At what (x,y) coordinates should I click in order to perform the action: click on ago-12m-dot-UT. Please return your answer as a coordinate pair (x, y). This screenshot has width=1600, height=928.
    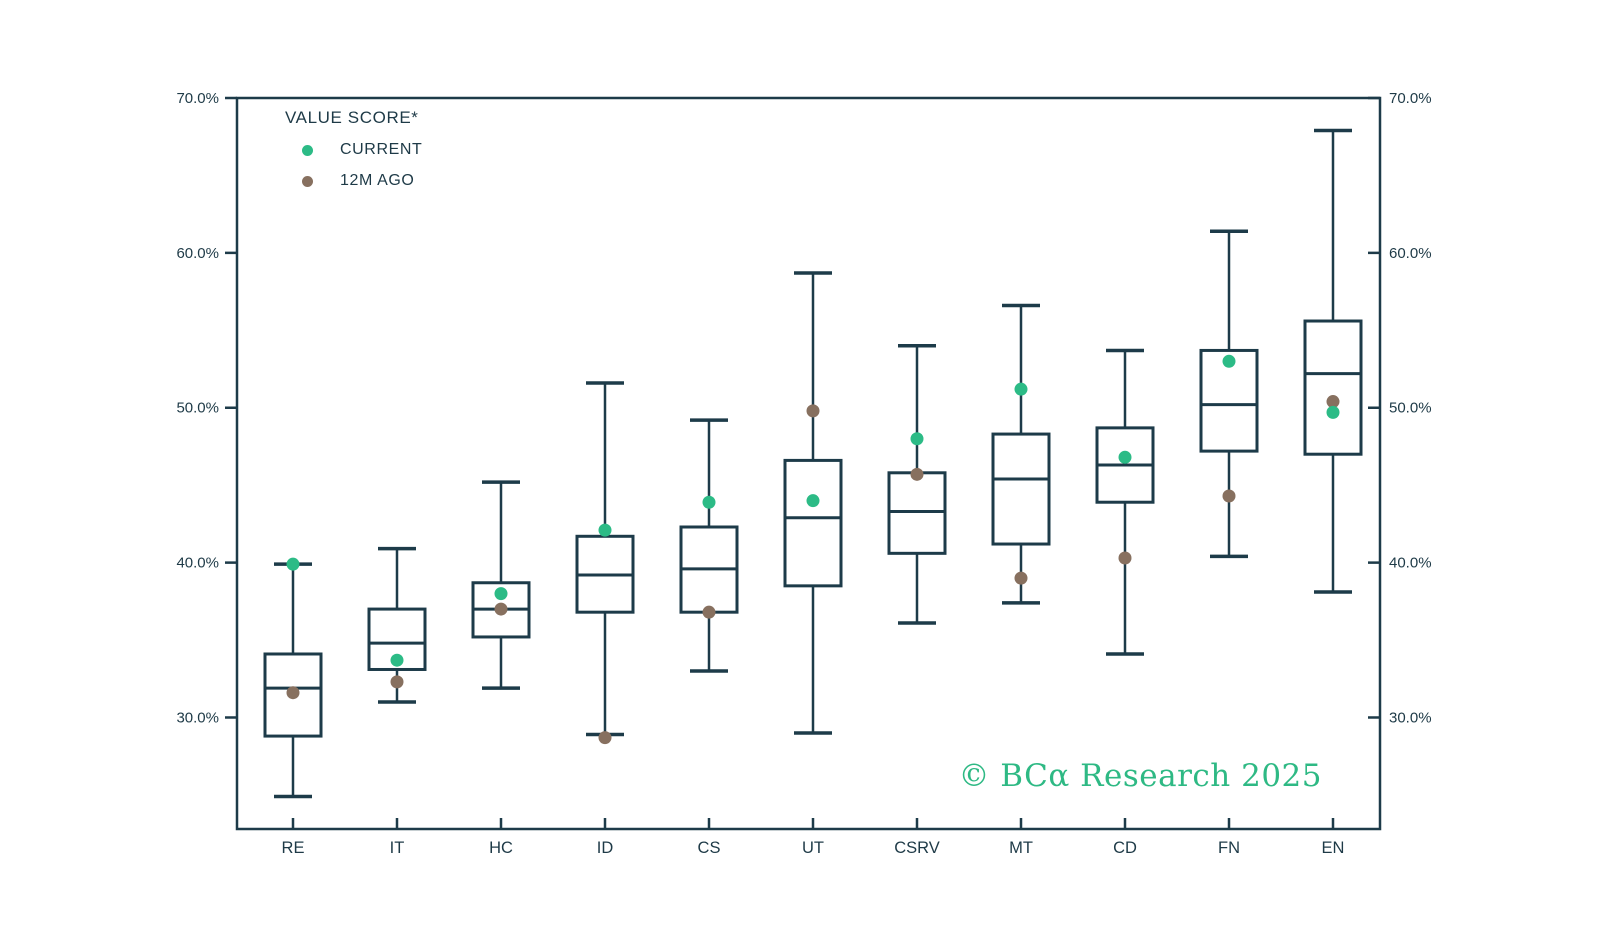
    Looking at the image, I should click on (813, 411).